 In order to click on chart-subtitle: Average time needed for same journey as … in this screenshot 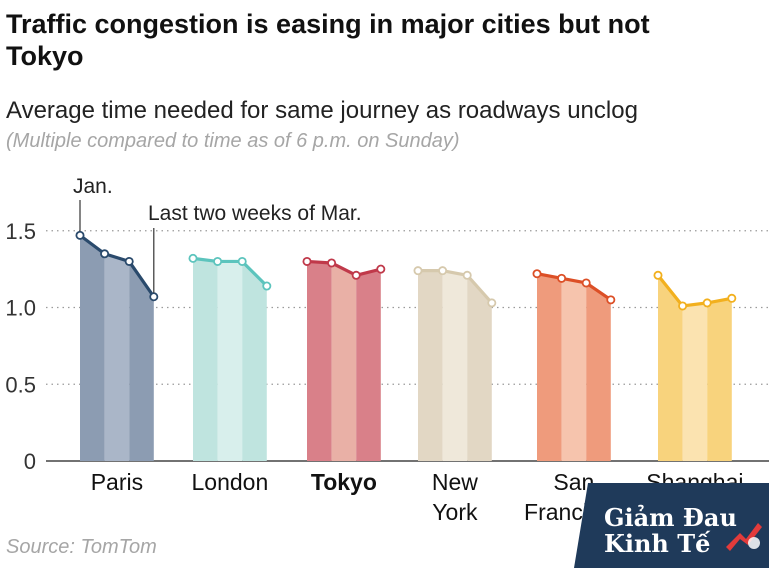, I will do `click(322, 110)`.